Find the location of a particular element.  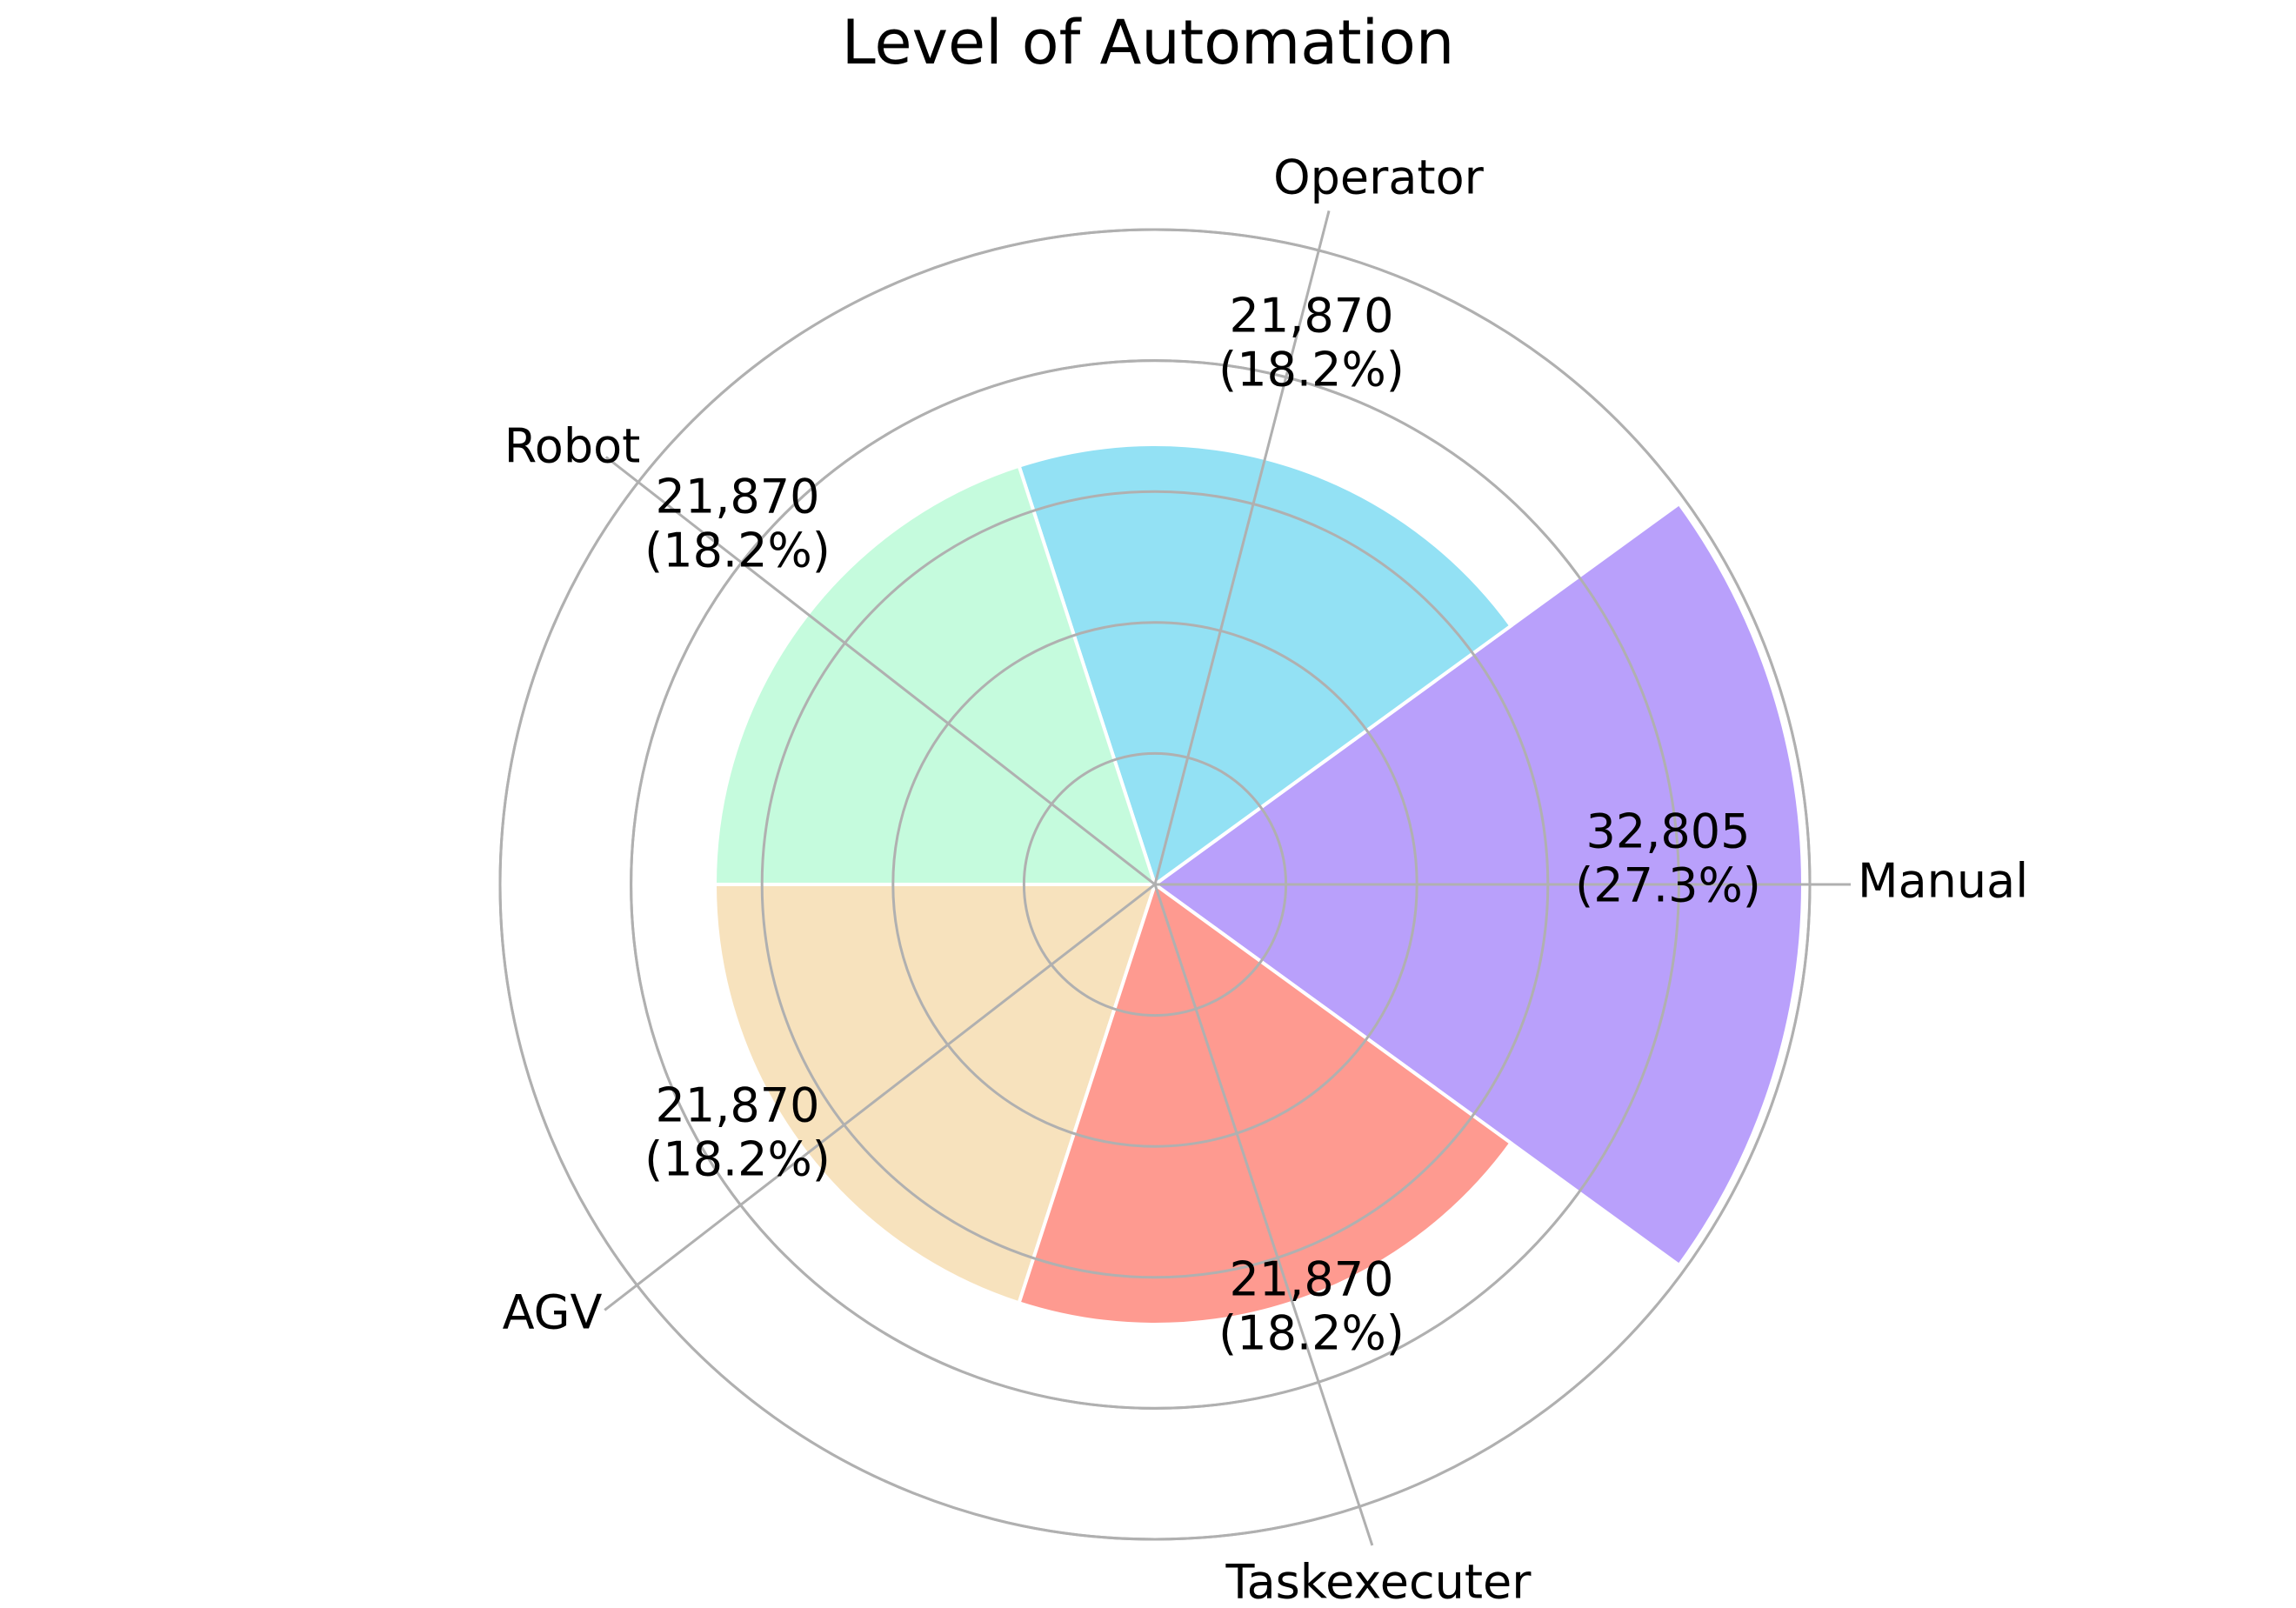

chart-title: Level of Automation is located at coordinates (1148, 42).